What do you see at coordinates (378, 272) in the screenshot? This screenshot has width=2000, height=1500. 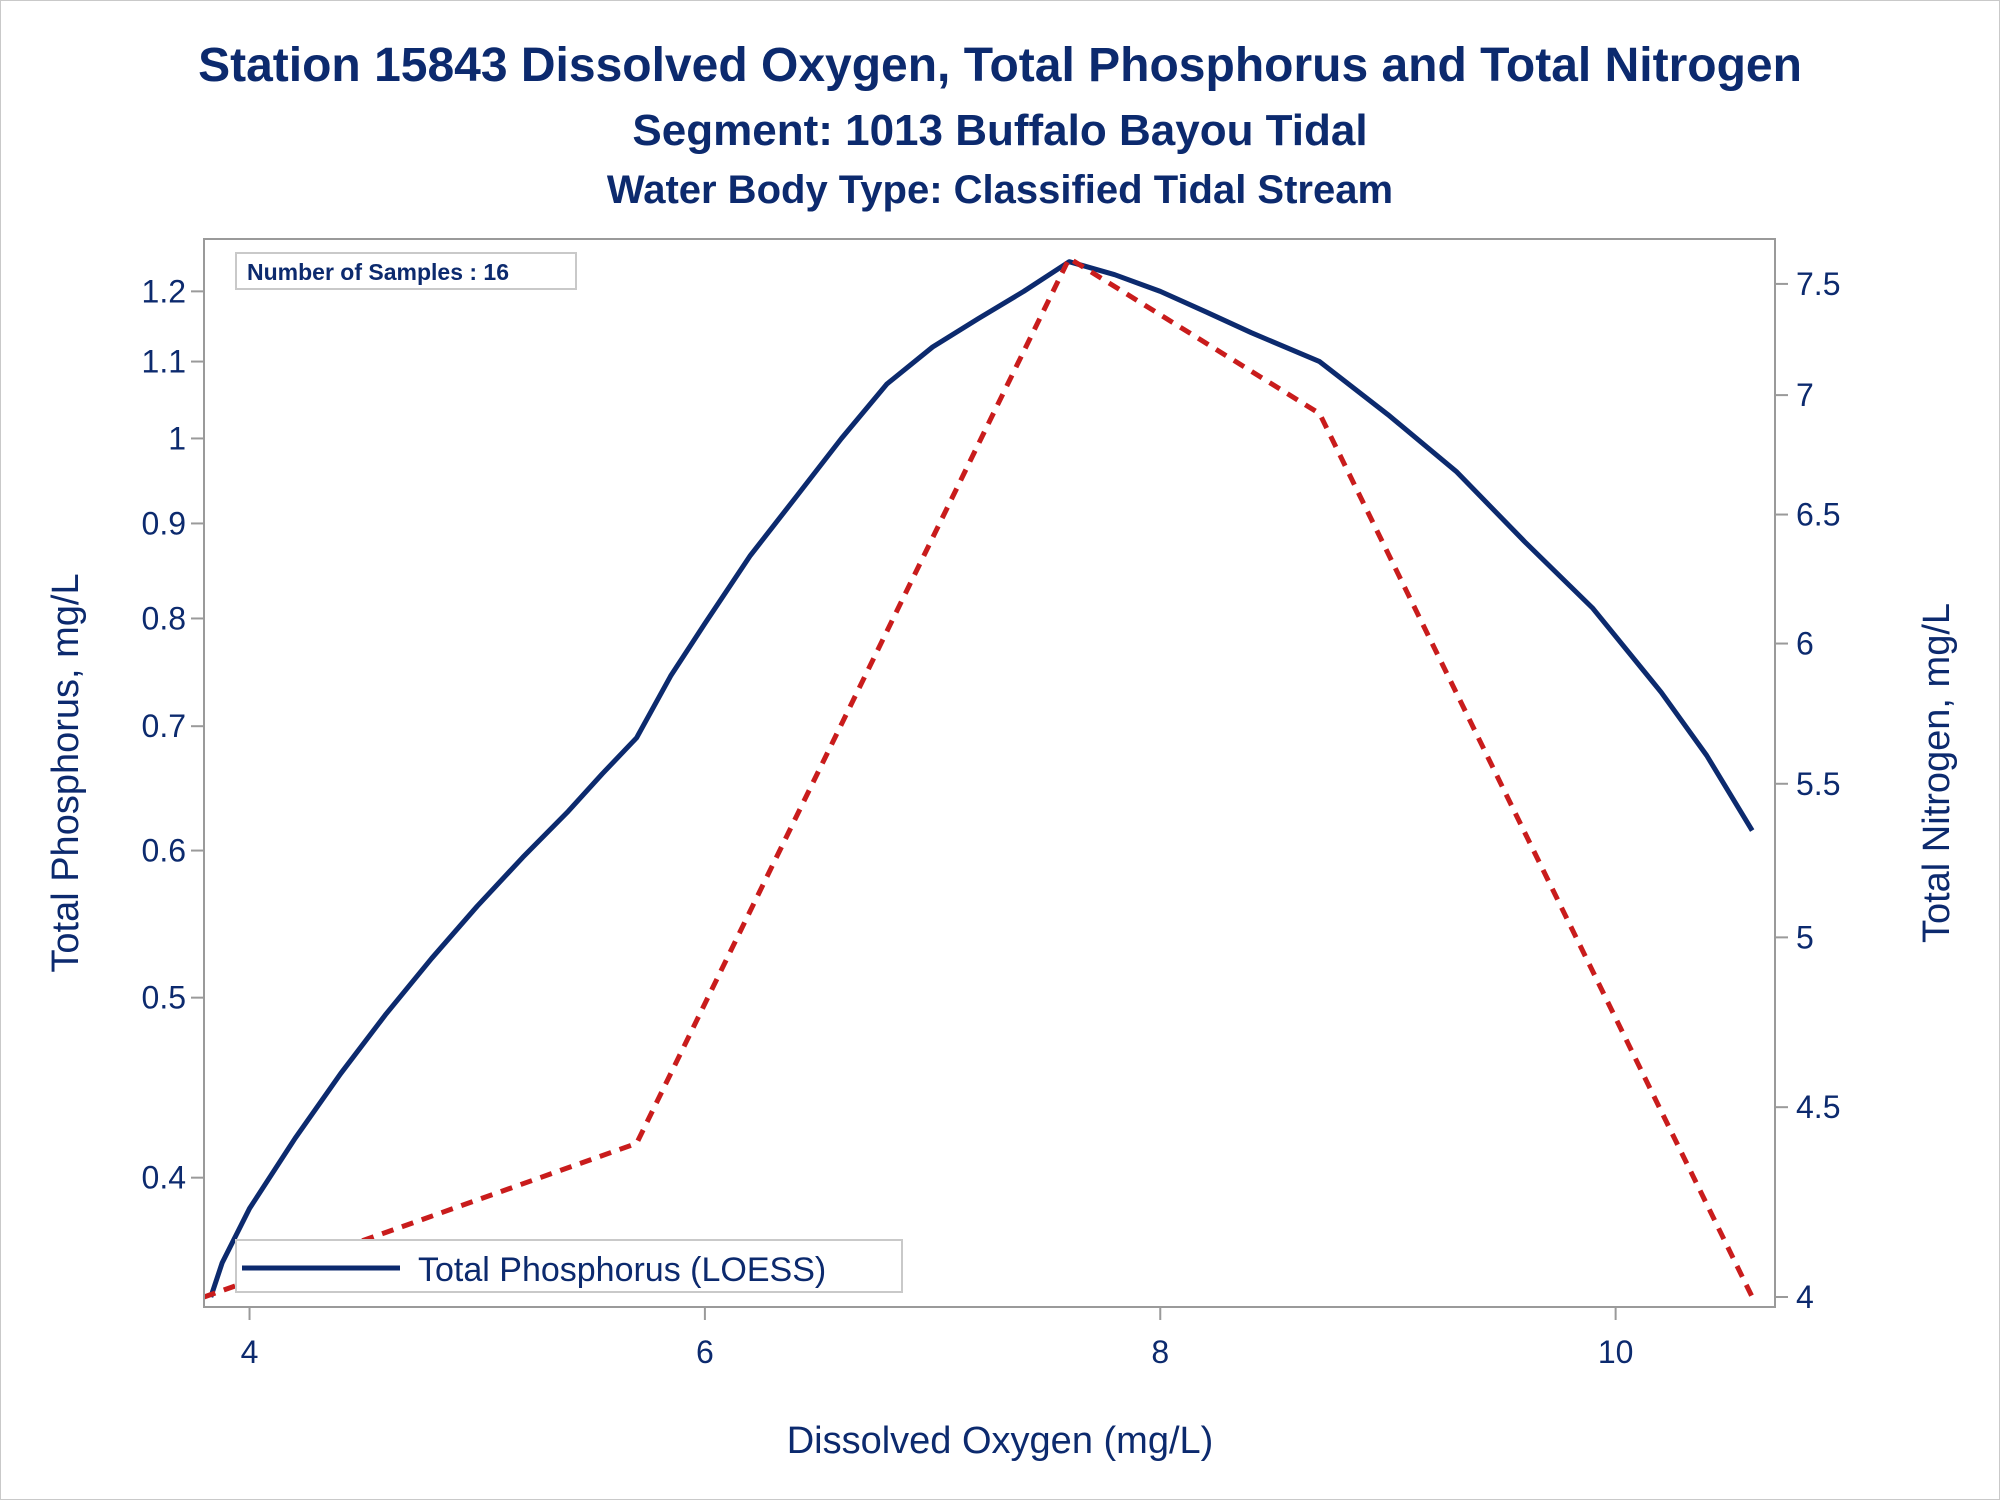 I see `sample-count-annotation: Number of Samples : 16` at bounding box center [378, 272].